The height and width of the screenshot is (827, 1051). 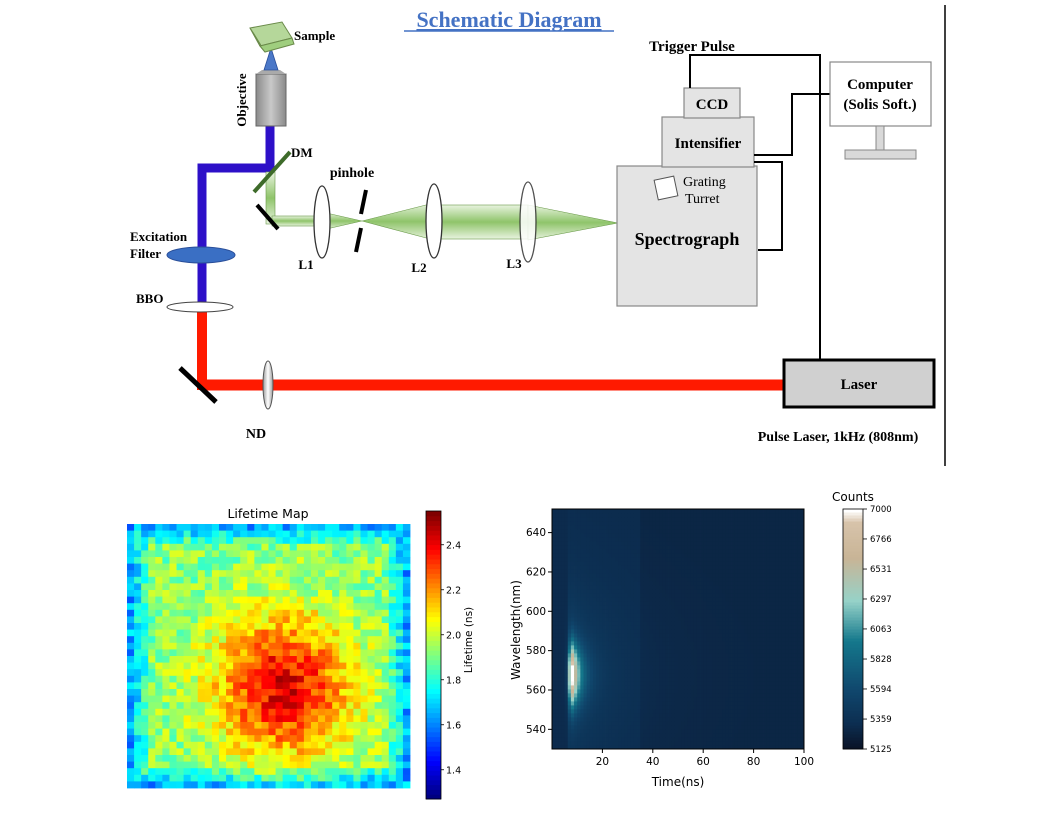 I want to click on lifetime-colorbar-step, so click(x=433, y=686).